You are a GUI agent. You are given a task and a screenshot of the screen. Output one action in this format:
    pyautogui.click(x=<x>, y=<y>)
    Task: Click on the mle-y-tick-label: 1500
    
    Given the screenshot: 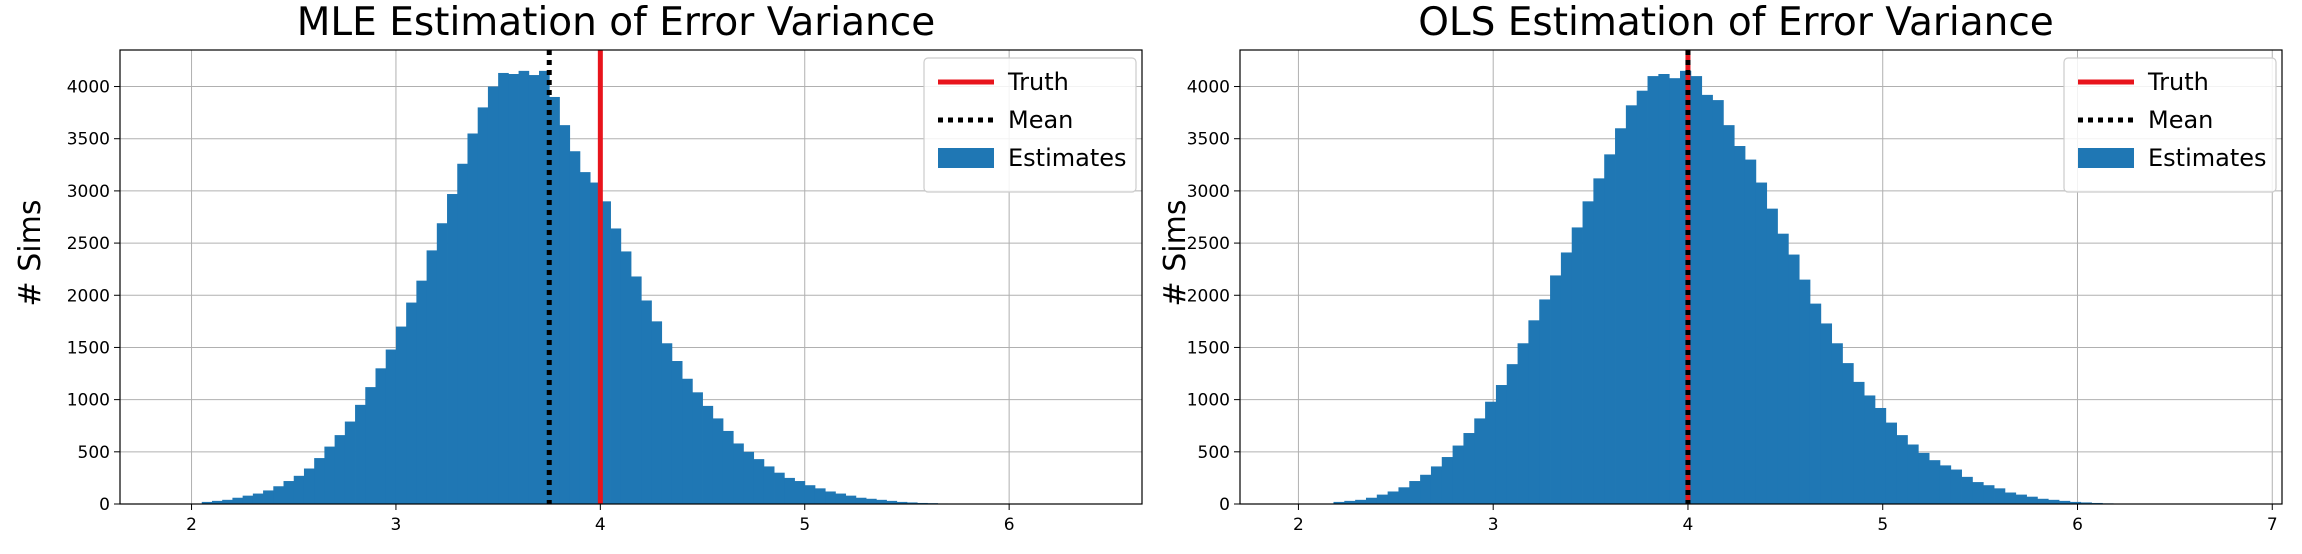 What is the action you would take?
    pyautogui.click(x=88, y=348)
    